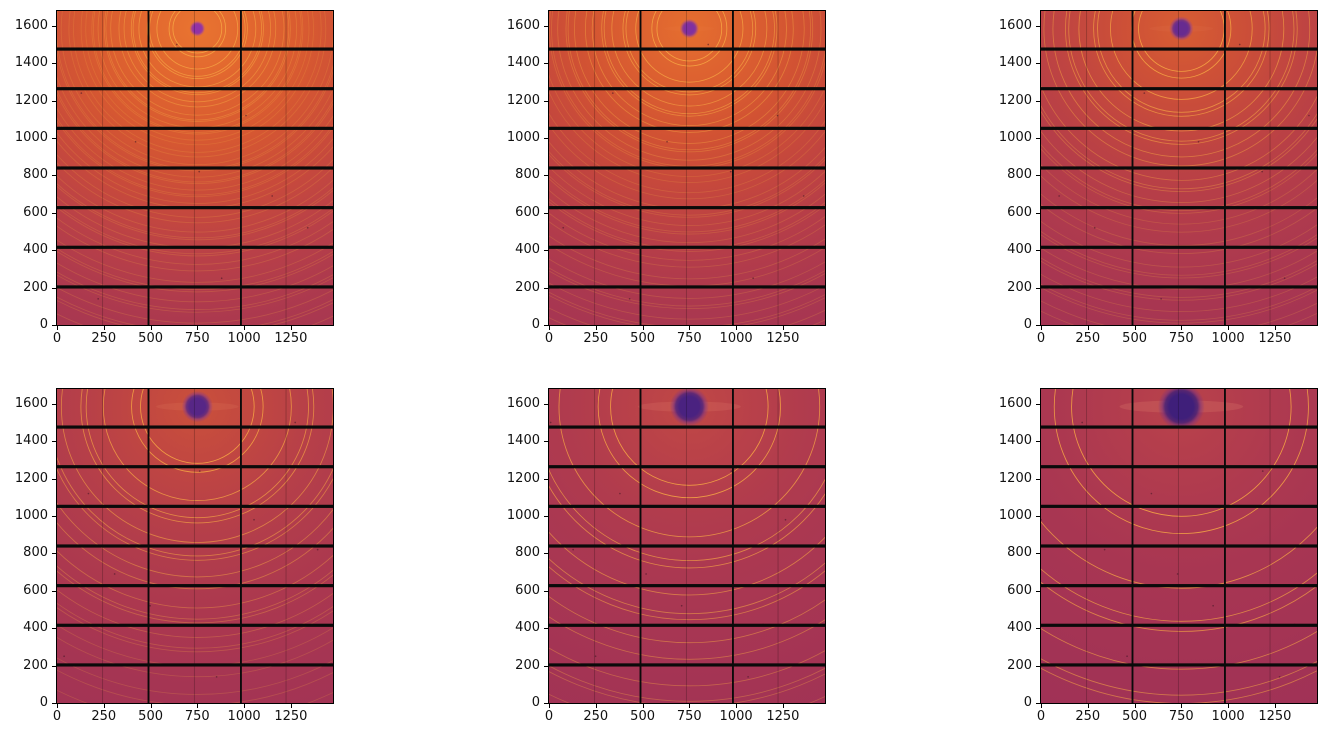 The width and height of the screenshot is (1326, 736). I want to click on detector-image-panel-top-right, so click(1179, 168).